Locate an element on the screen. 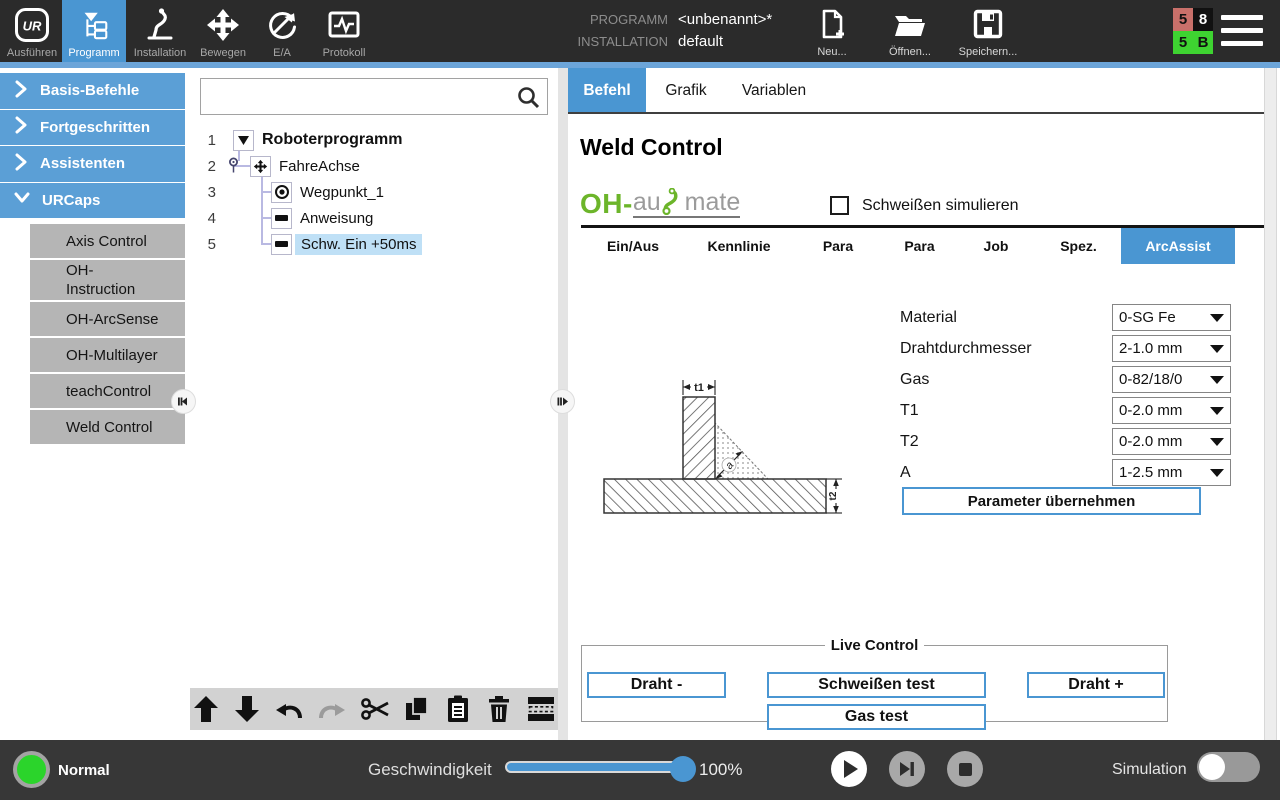 The image size is (1280, 800). sidebar-item-weld-control: Weld Control is located at coordinates (107, 427).